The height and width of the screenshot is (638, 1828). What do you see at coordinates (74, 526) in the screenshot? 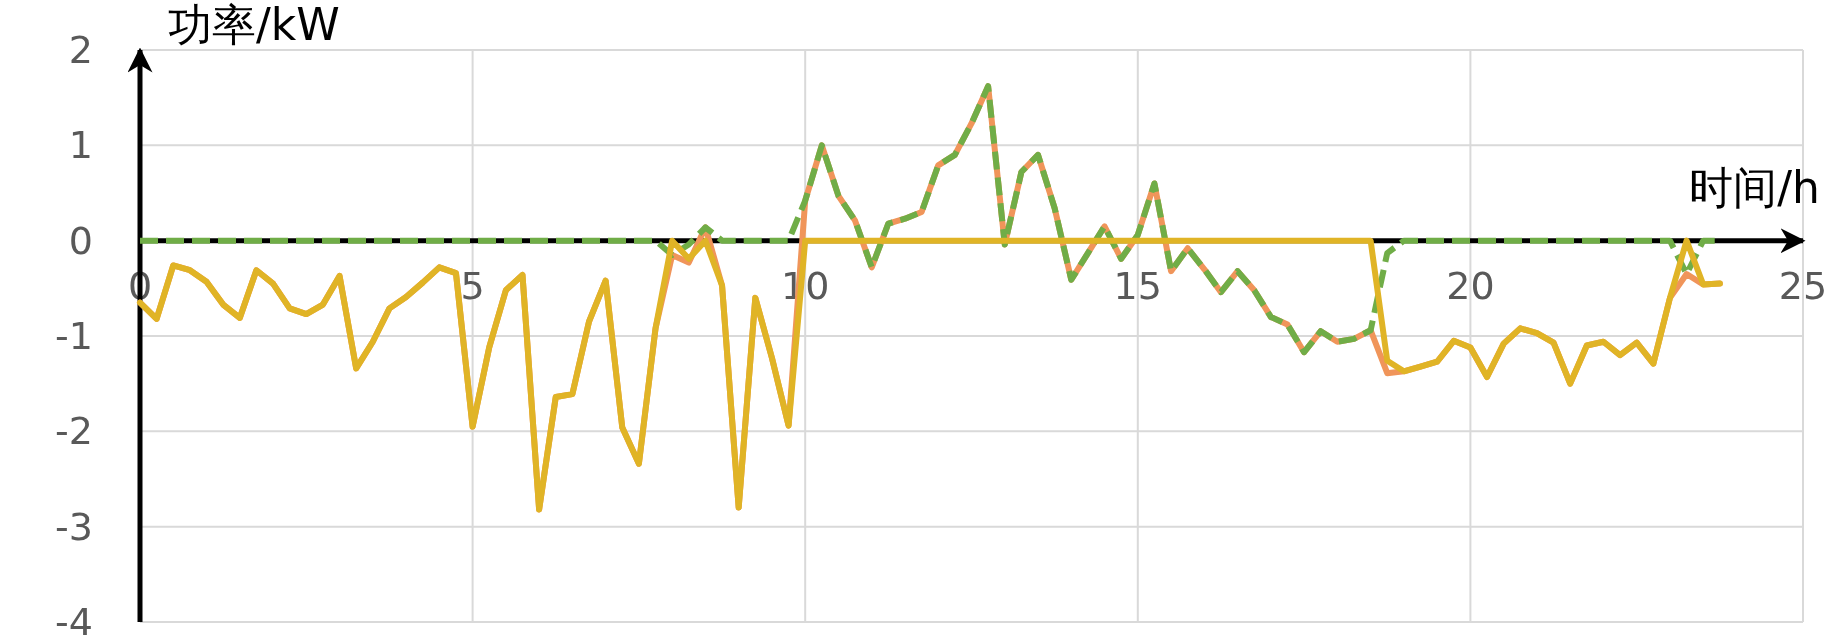
I see `y-tick-label: -3` at bounding box center [74, 526].